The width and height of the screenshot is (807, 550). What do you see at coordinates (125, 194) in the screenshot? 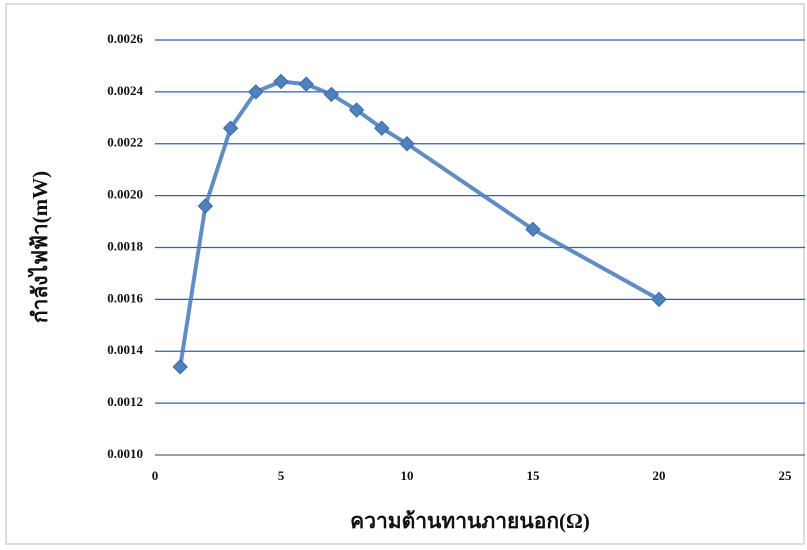
I see `y-tick-label: 0.0020` at bounding box center [125, 194].